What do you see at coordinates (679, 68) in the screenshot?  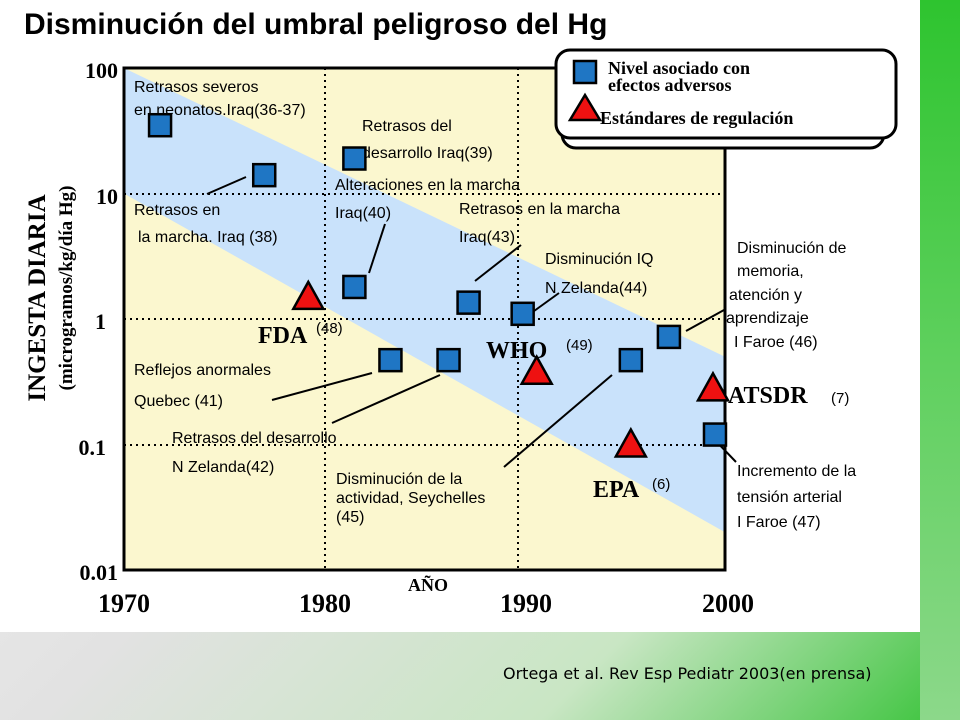 I see `legend-label-adverse-line1: Nivel asociado con` at bounding box center [679, 68].